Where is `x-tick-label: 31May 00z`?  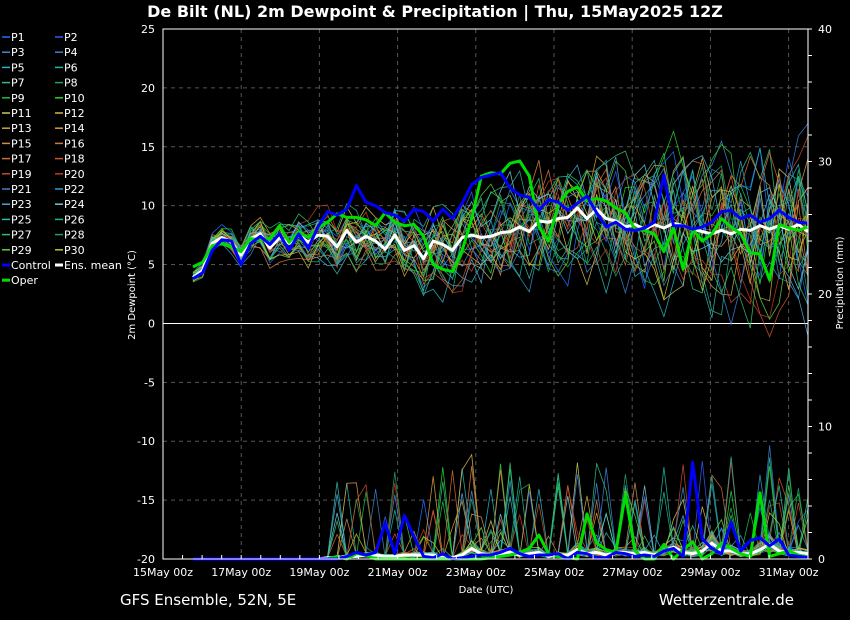
x-tick-label: 31May 00z is located at coordinates (789, 572).